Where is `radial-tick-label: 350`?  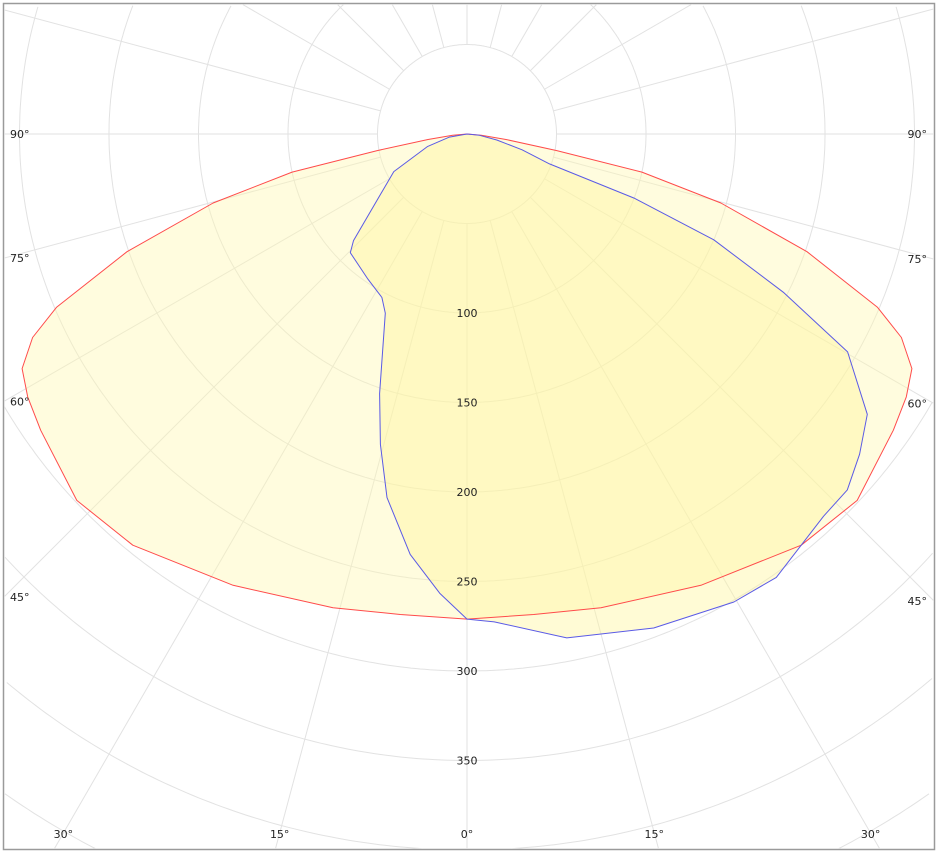 radial-tick-label: 350 is located at coordinates (467, 761).